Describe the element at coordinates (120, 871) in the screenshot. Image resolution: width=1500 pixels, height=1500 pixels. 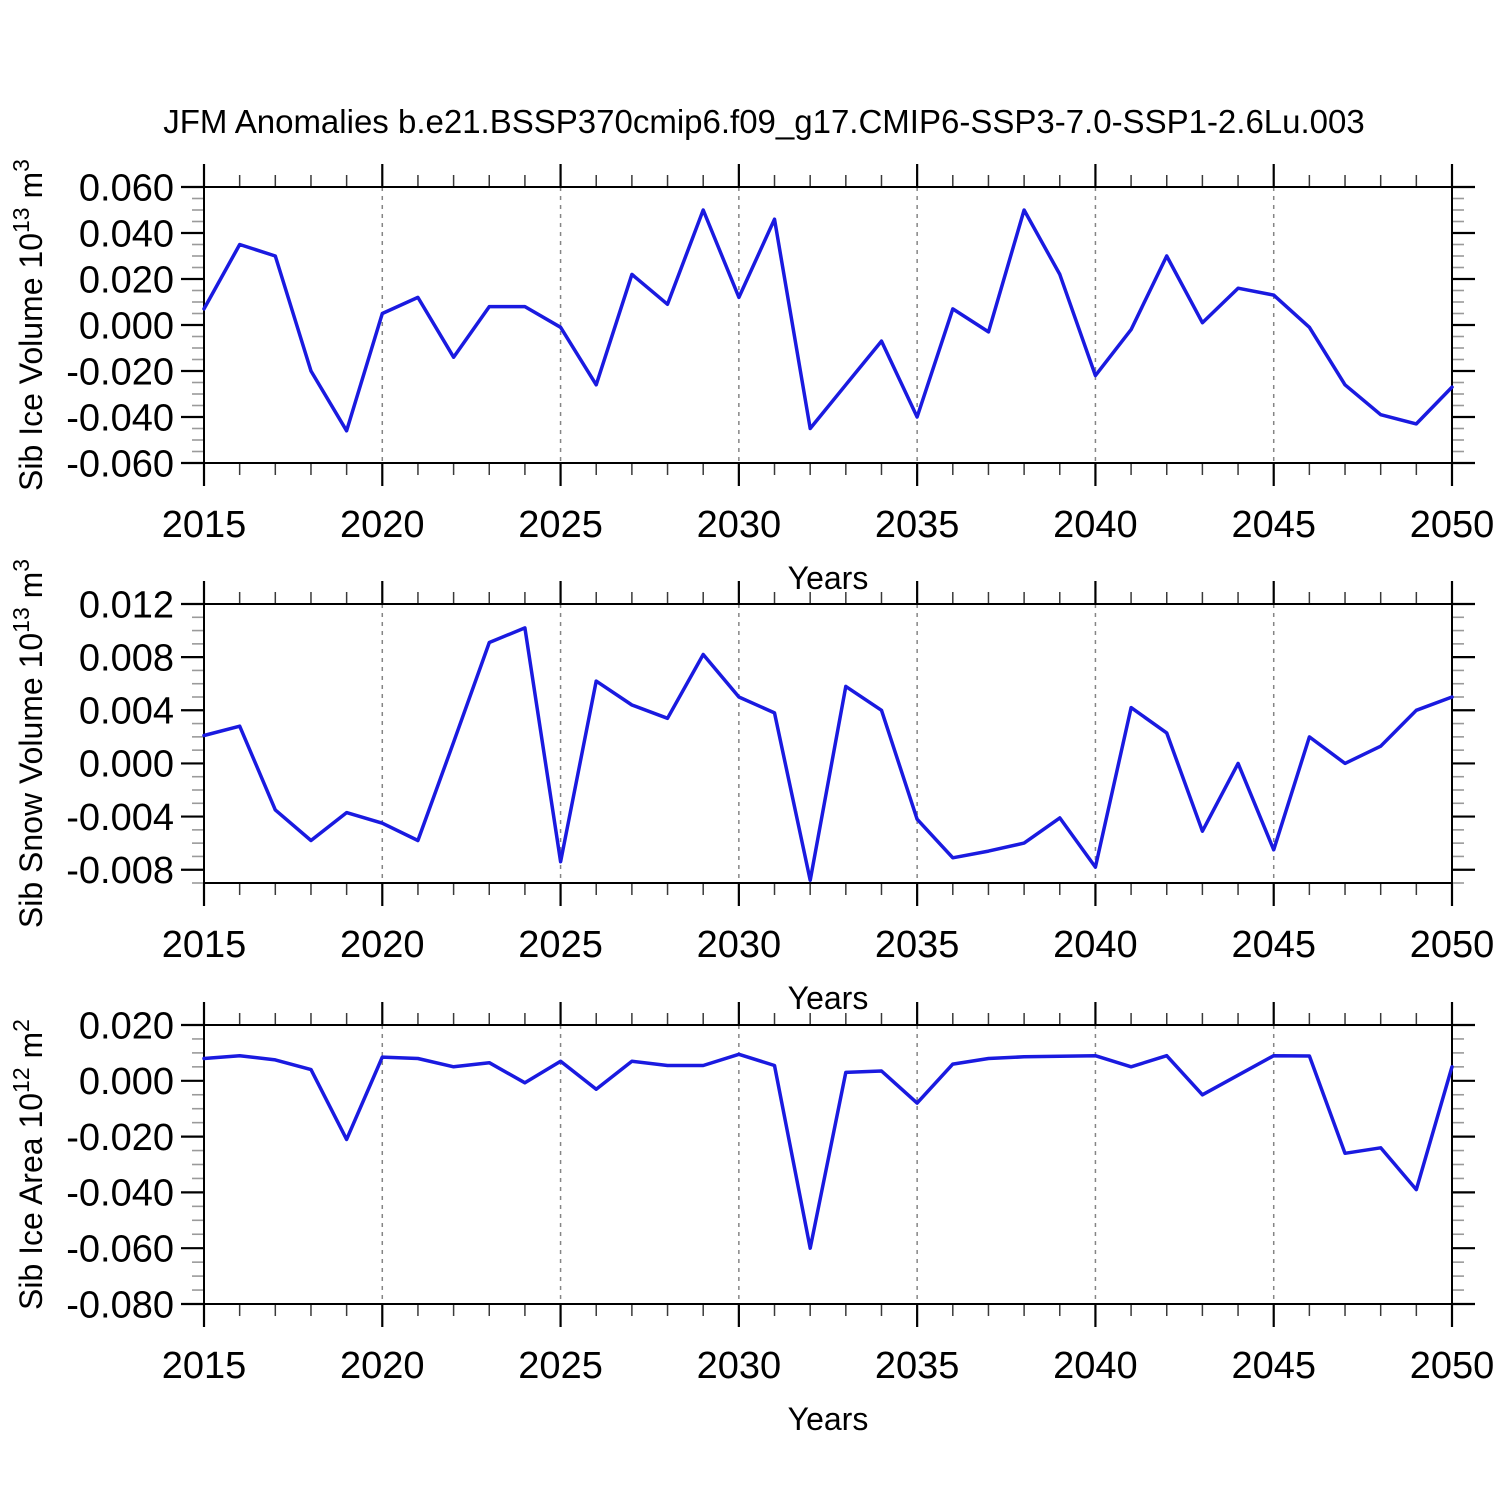
I see `y-tick-label: -0.008` at that location.